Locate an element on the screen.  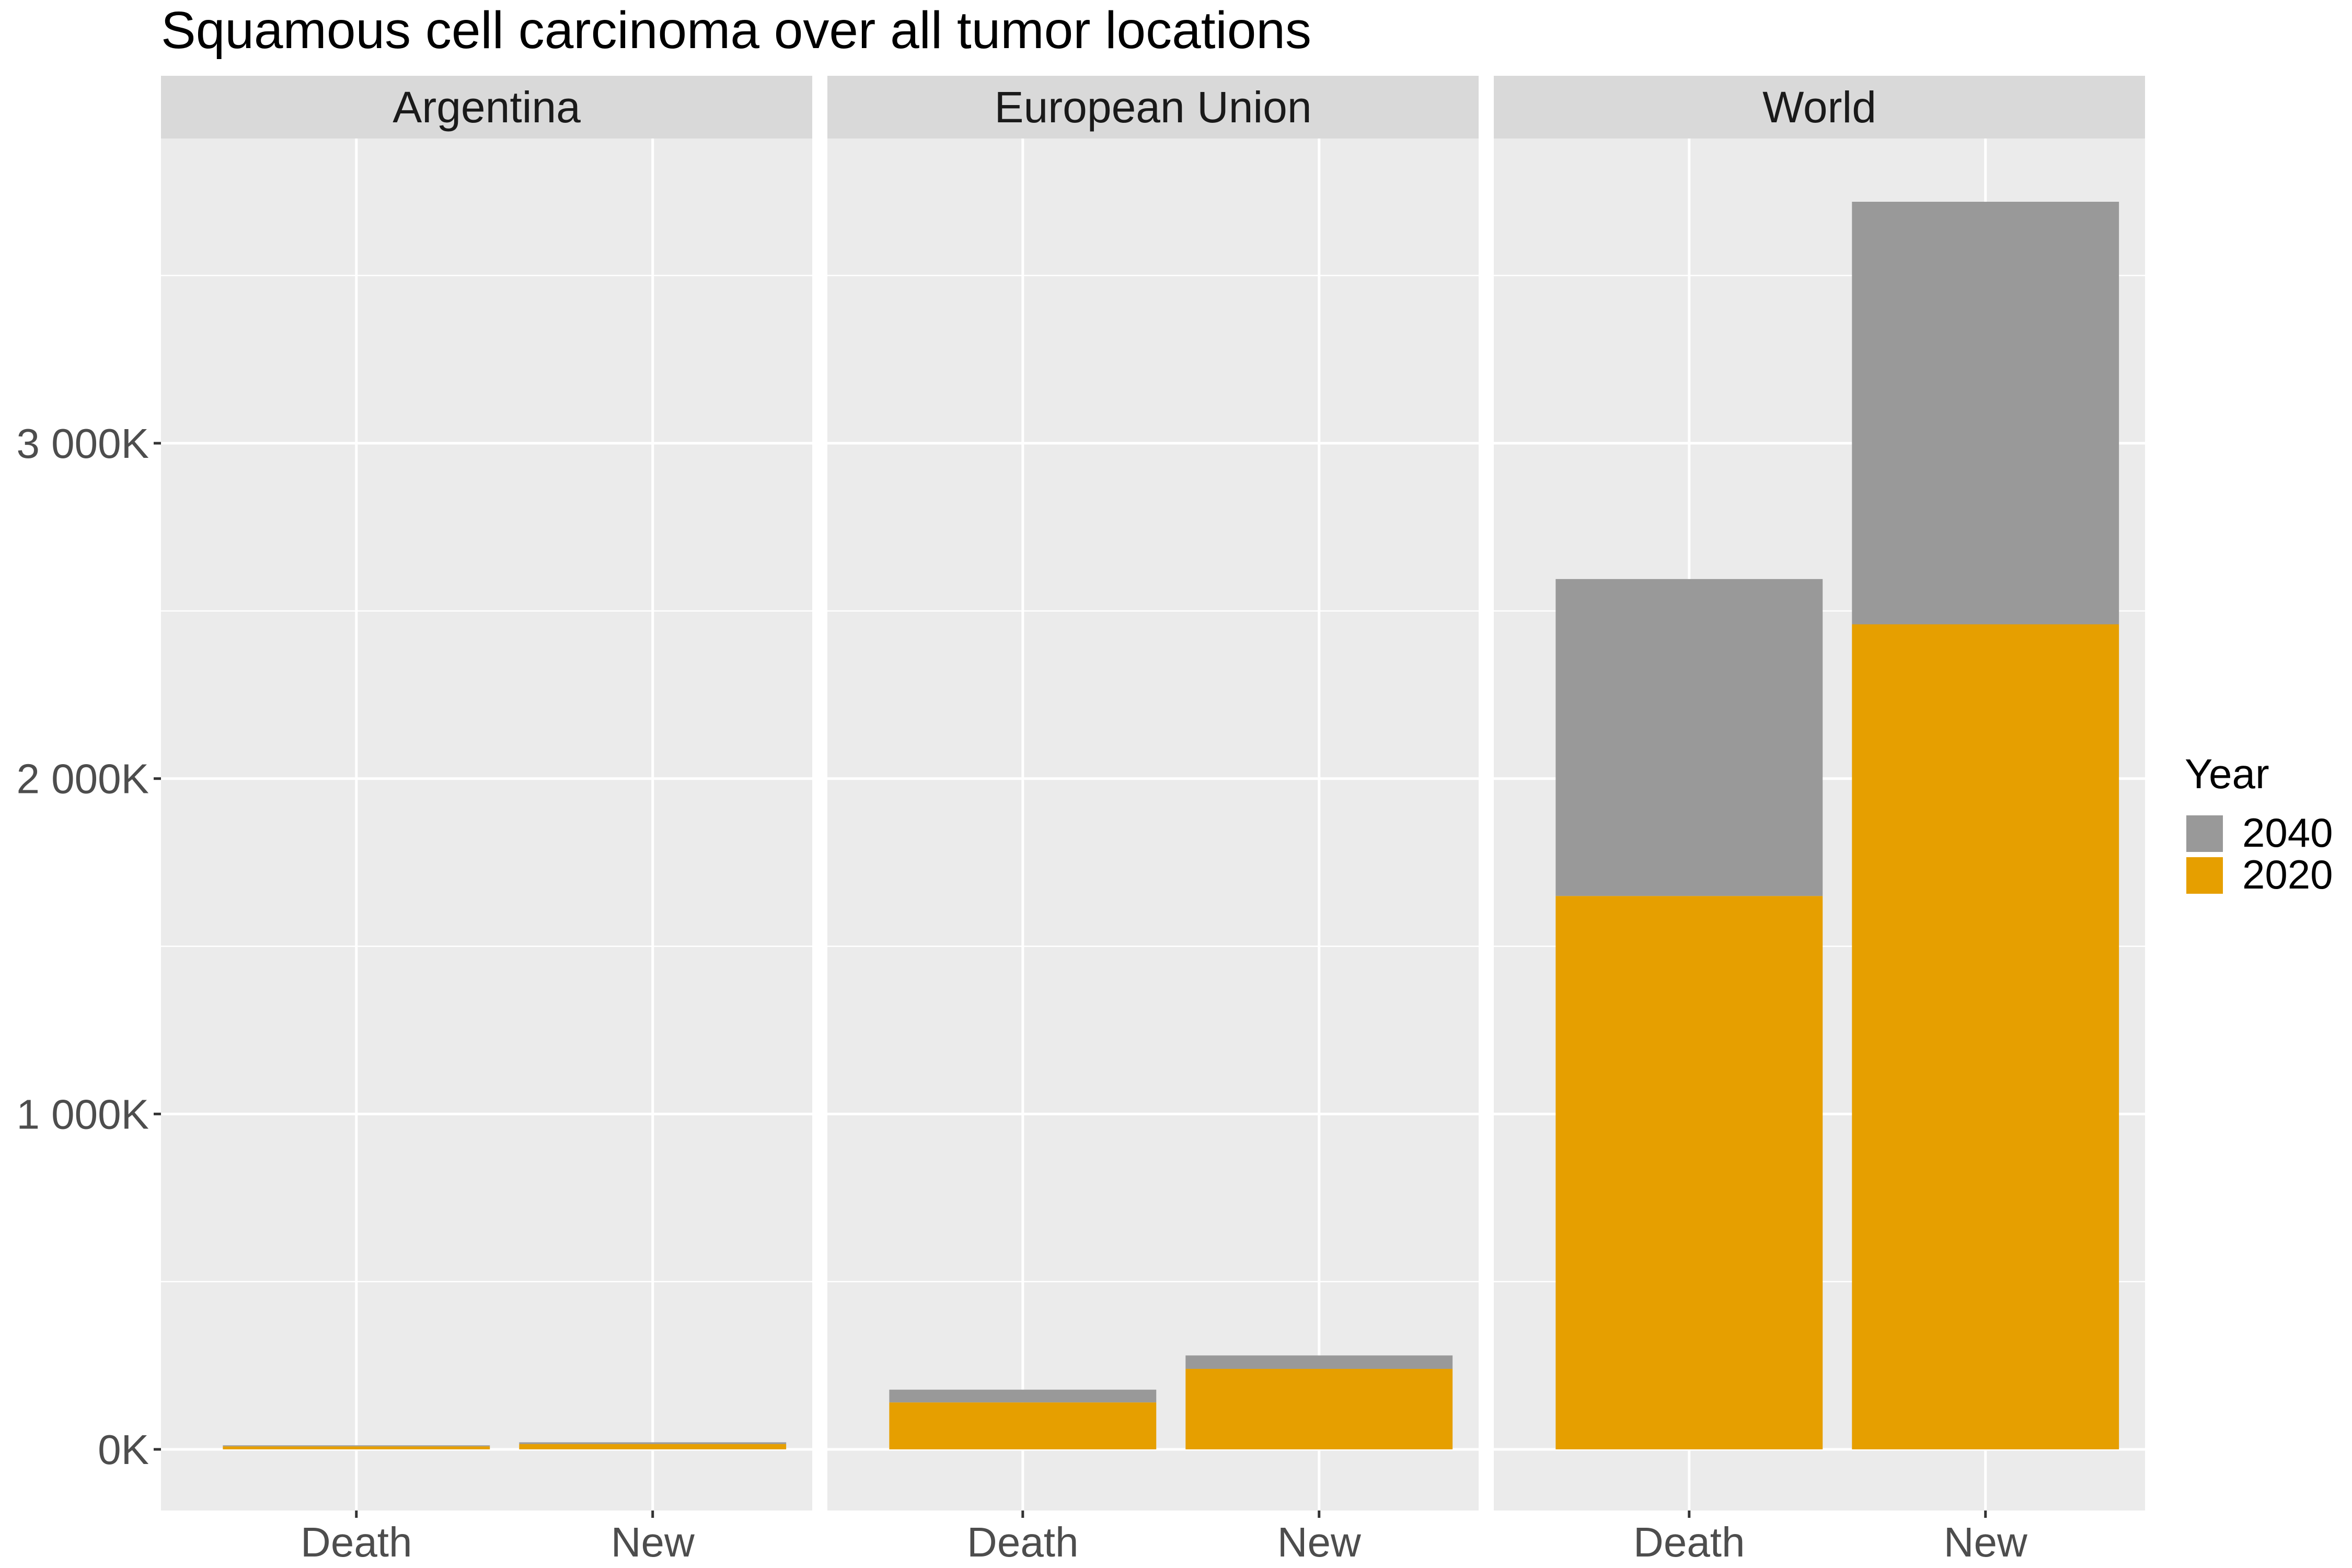
legend-label-2020: 2020 is located at coordinates (2287, 874).